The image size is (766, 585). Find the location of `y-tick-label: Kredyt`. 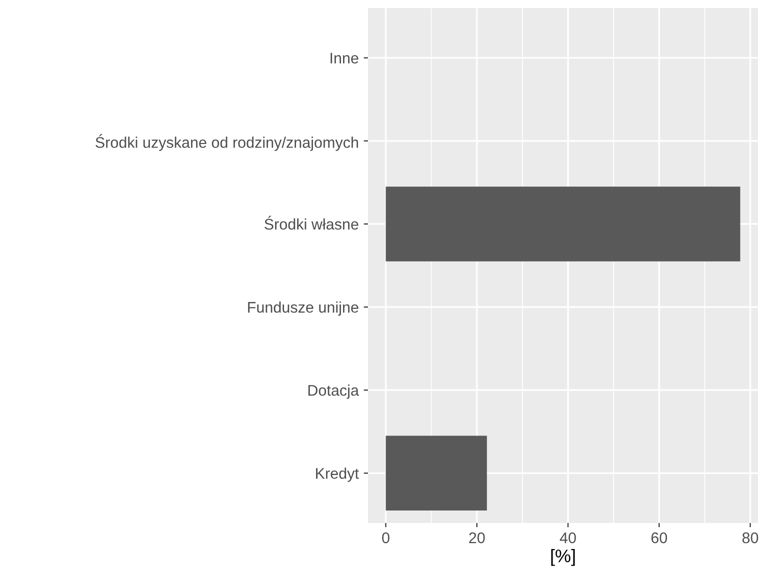

y-tick-label: Kredyt is located at coordinates (337, 475).